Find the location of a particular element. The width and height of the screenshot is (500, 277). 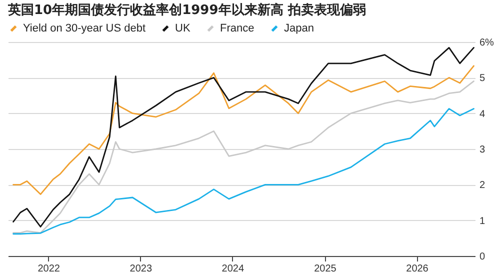

chart-title: 英国10年期国债发行收益率创1999年以来新高 拍卖表现偏弱 is located at coordinates (186, 10).